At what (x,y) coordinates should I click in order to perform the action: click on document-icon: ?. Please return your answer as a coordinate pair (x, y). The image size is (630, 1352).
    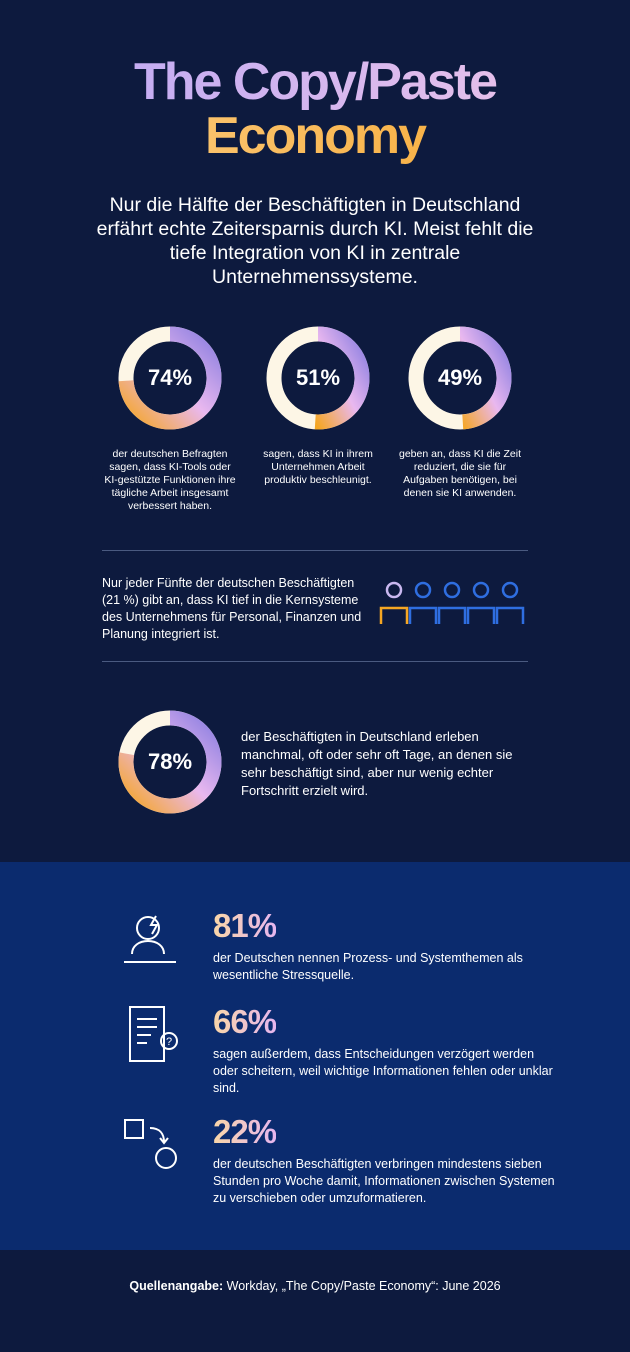
    Looking at the image, I should click on (153, 1034).